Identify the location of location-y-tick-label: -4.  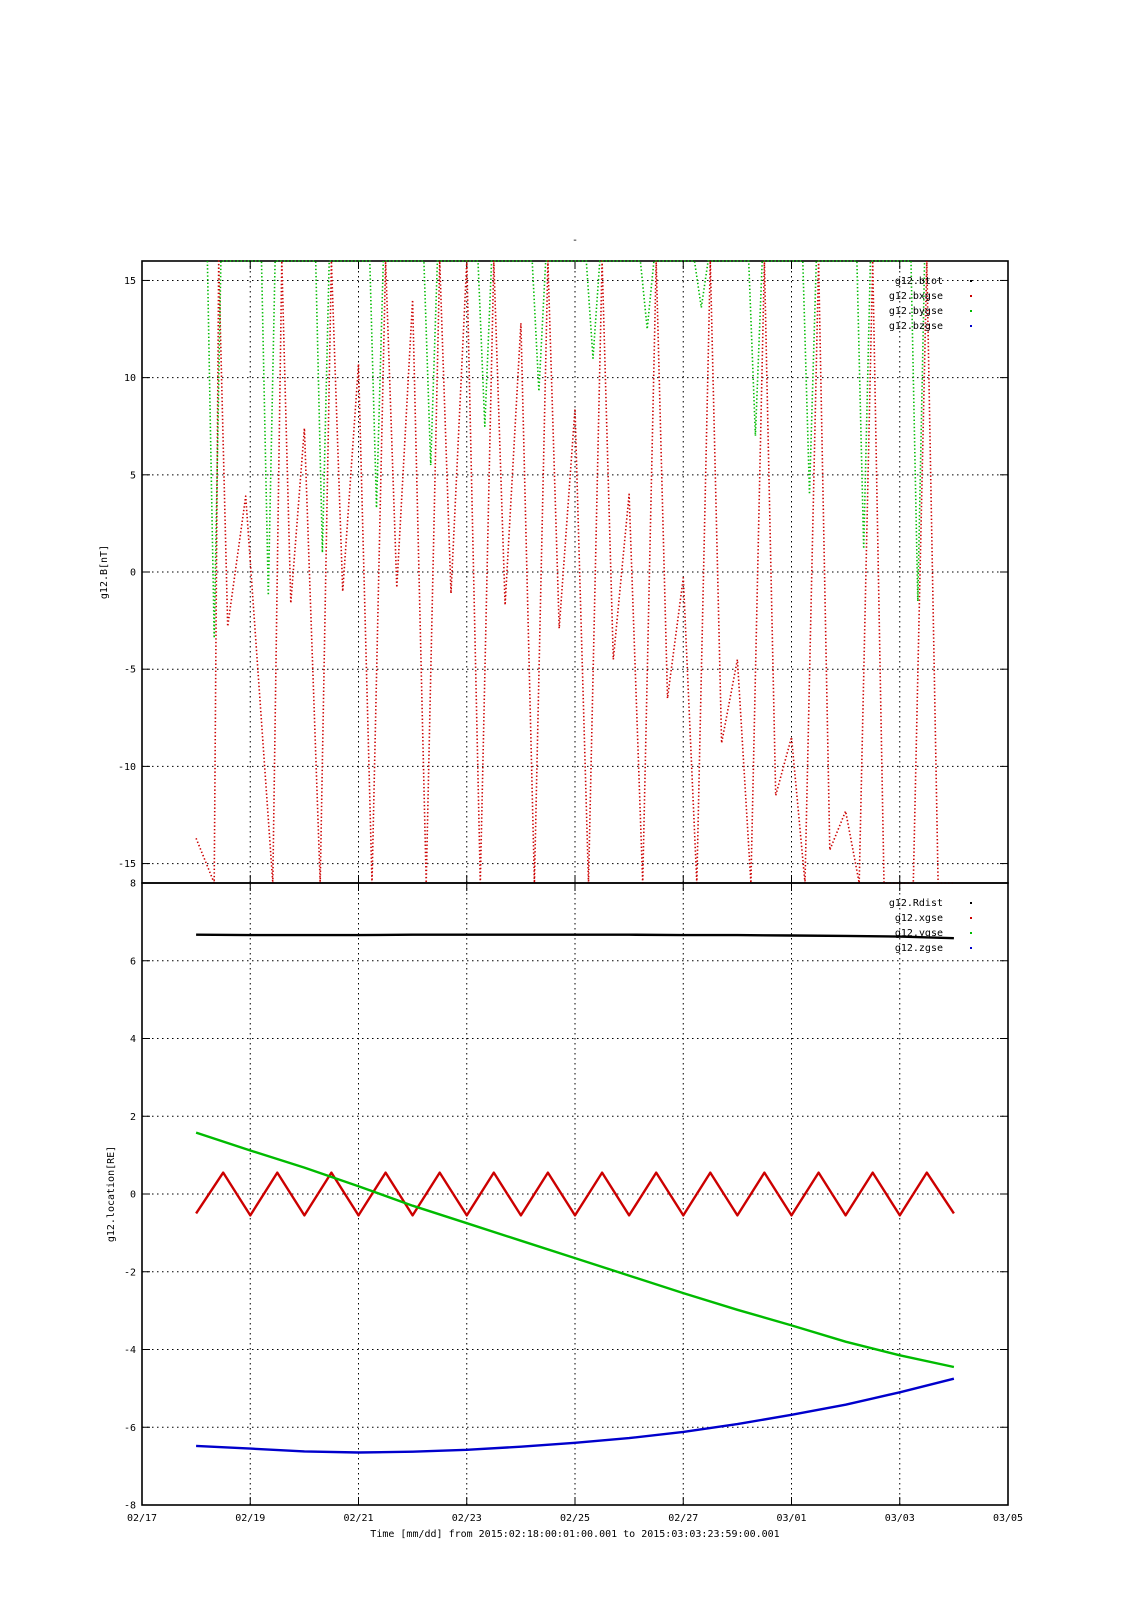
(130, 1350).